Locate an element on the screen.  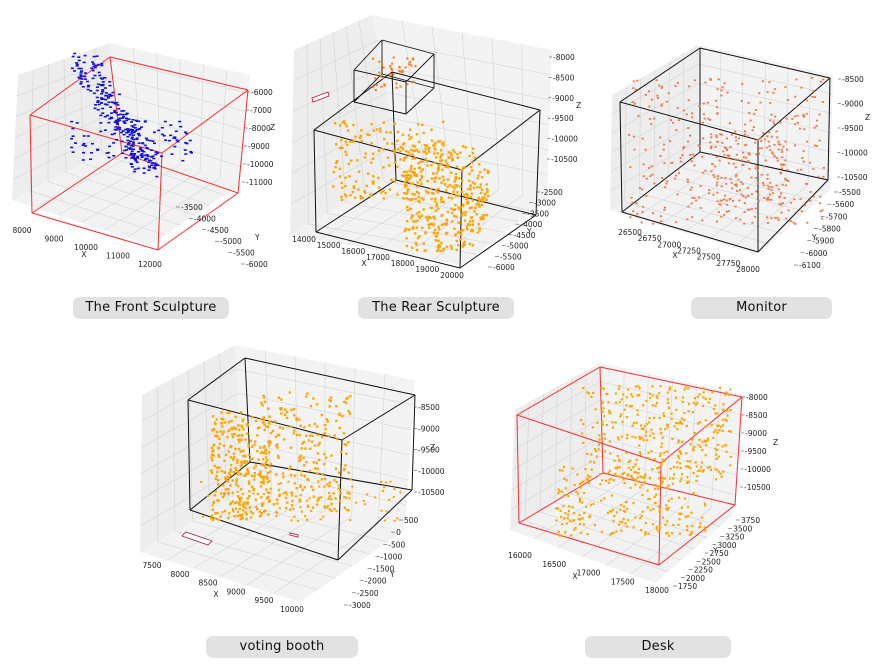
z-tick-label: -10000 is located at coordinates (431, 471).